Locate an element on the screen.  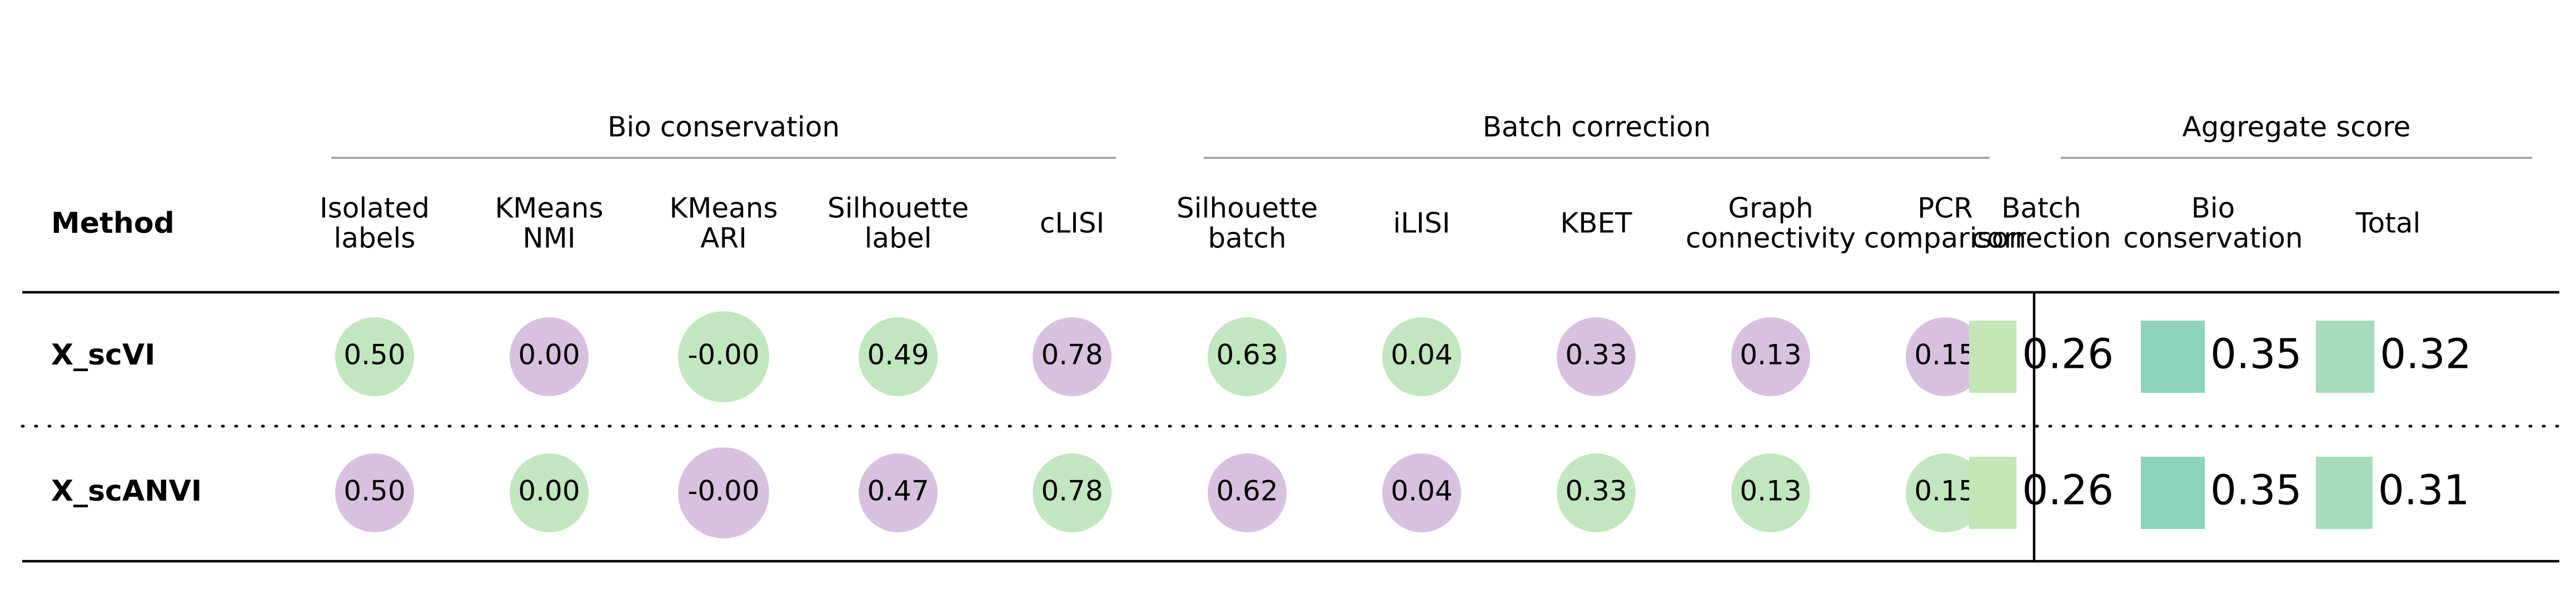
row-method-label: X_scVI is located at coordinates (103, 355).